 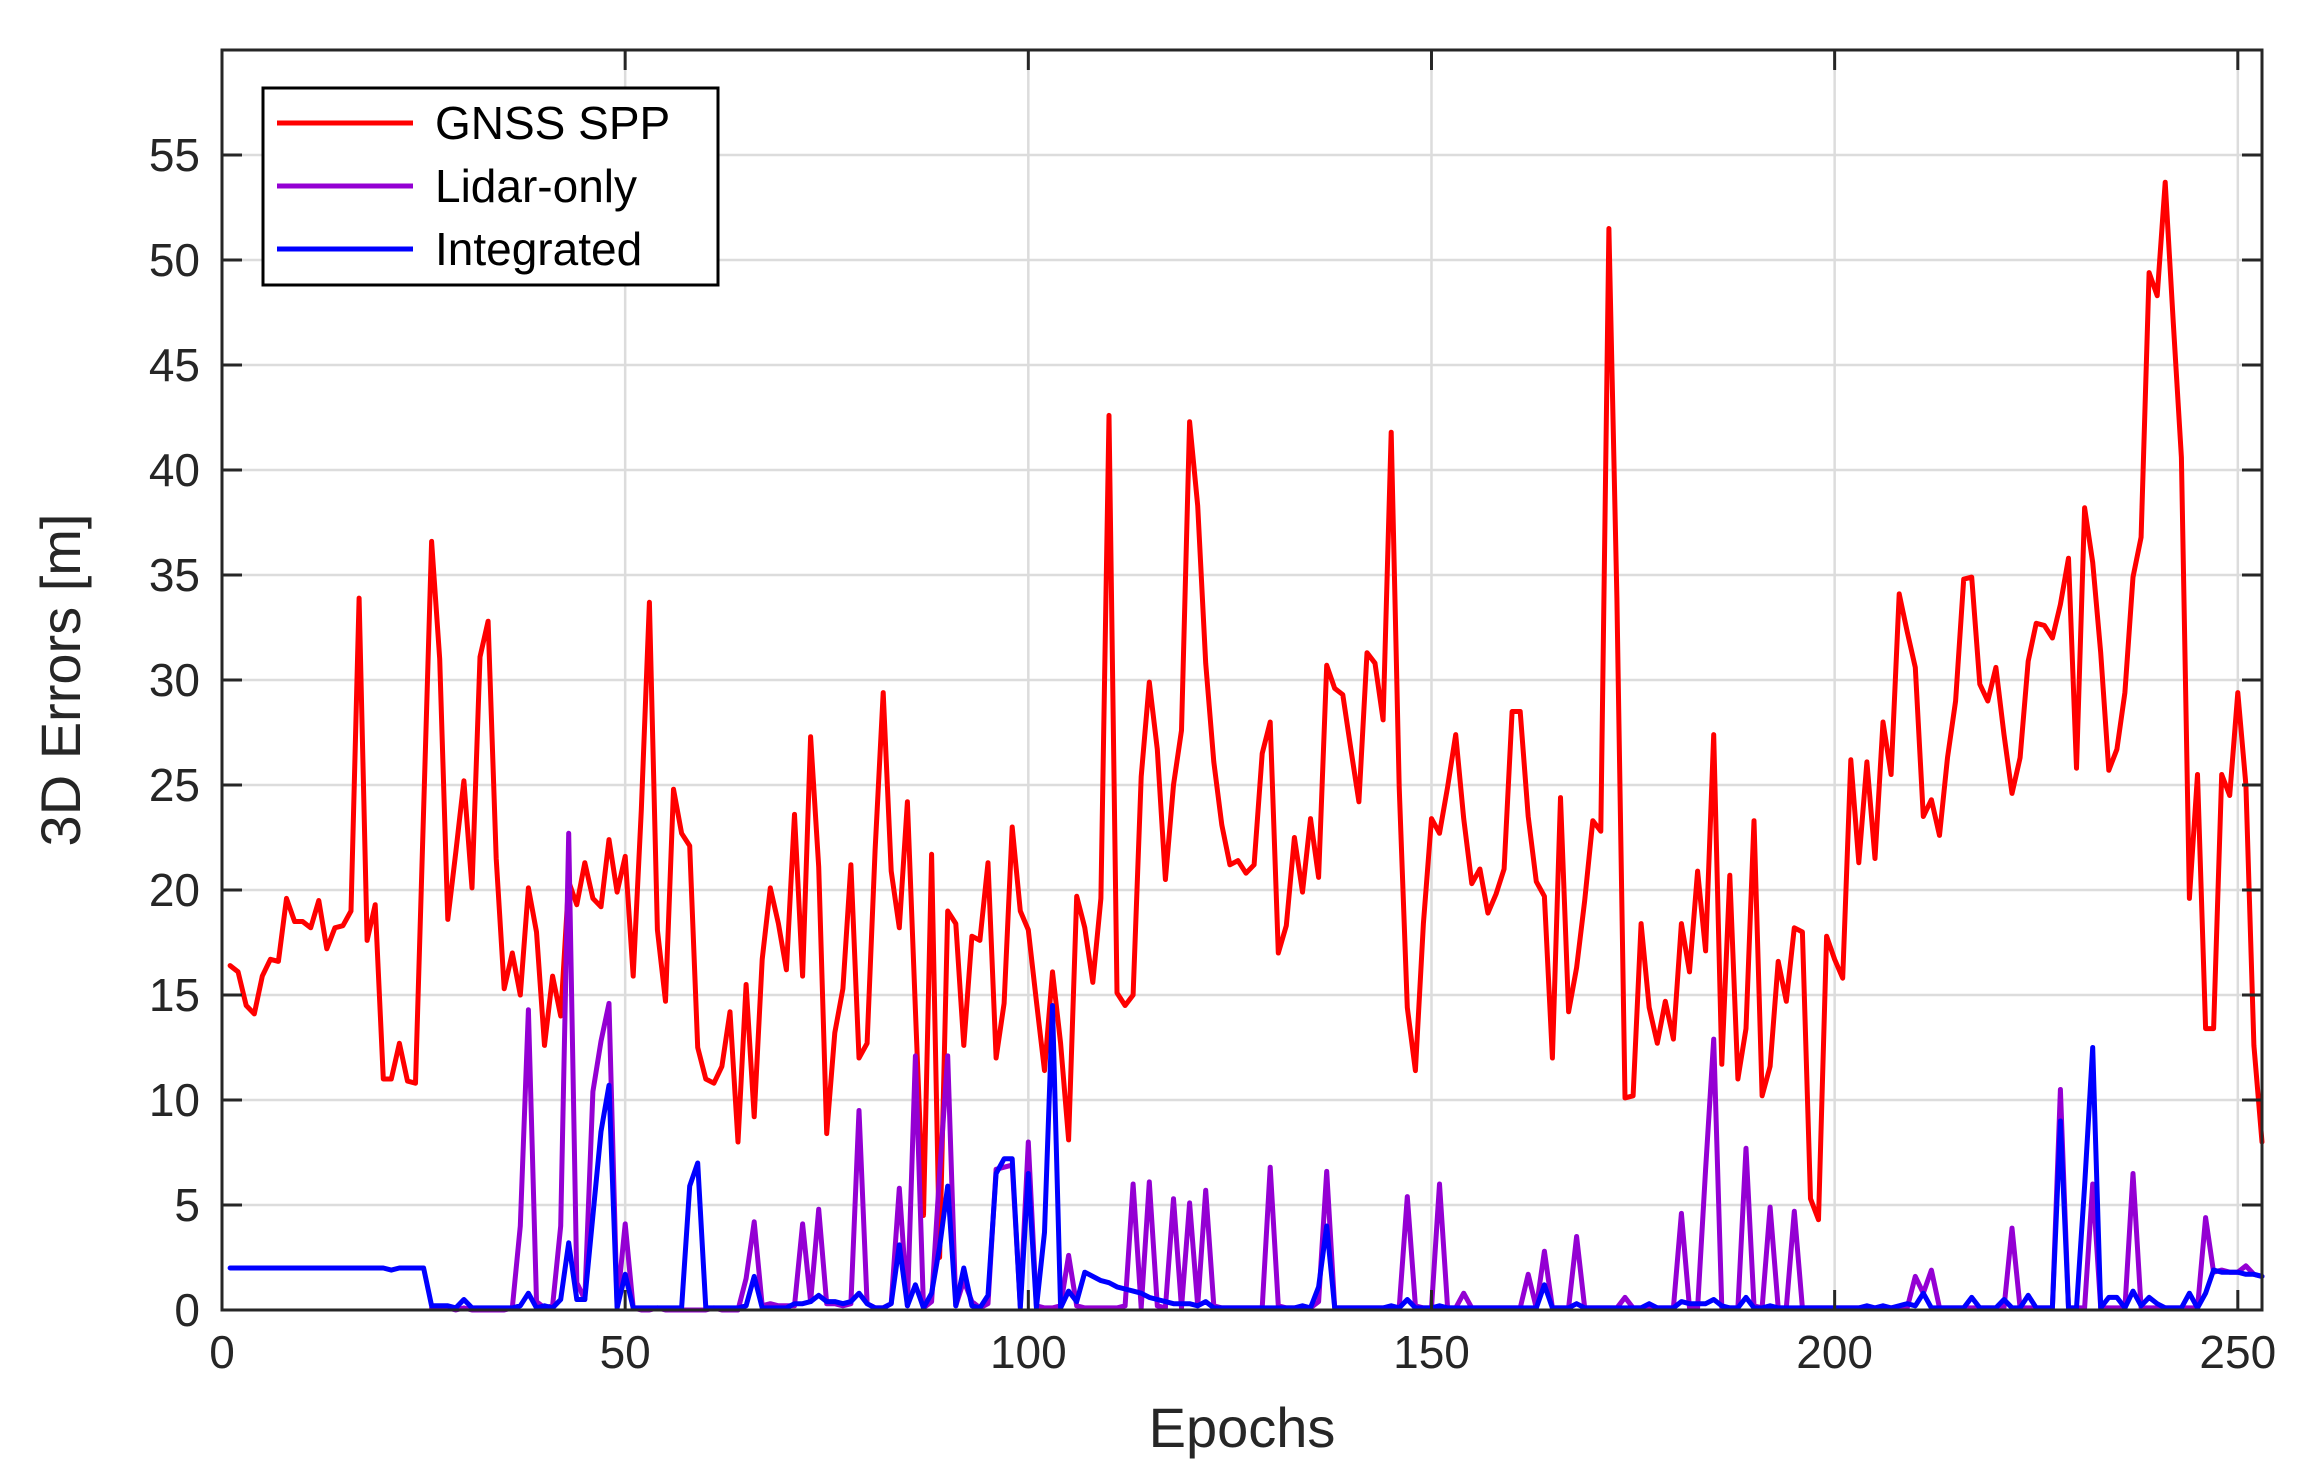 What do you see at coordinates (1242, 1427) in the screenshot?
I see `x-axis-label: Epochs` at bounding box center [1242, 1427].